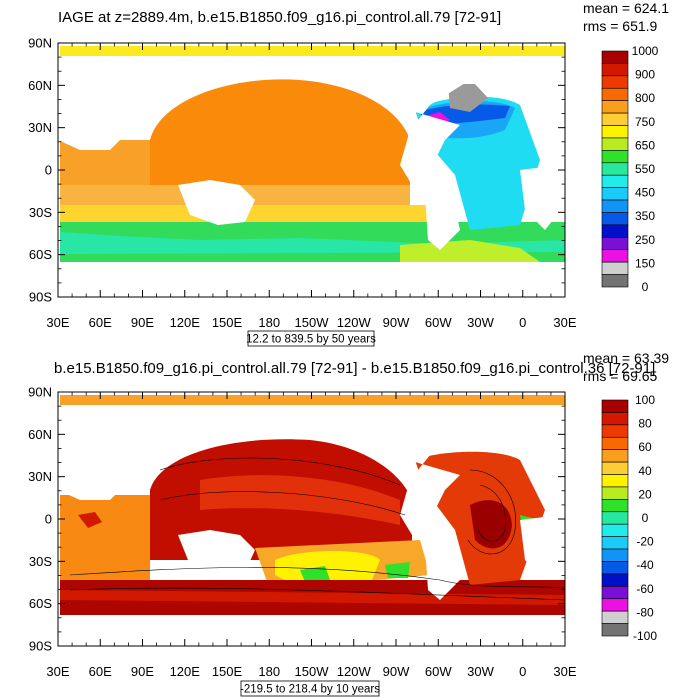  Describe the element at coordinates (227, 322) in the screenshot. I see `lon-tick-label: 150E` at that location.